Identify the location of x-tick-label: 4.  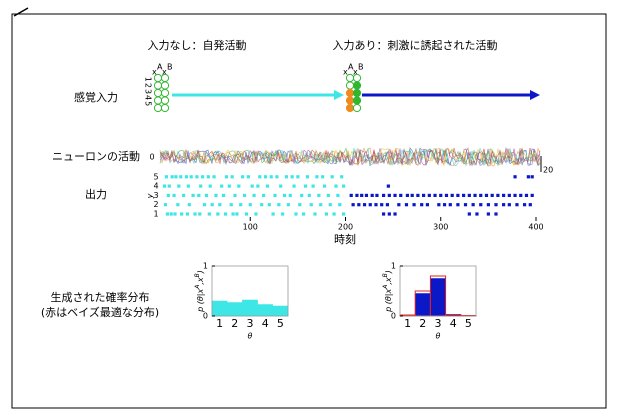
(453, 323).